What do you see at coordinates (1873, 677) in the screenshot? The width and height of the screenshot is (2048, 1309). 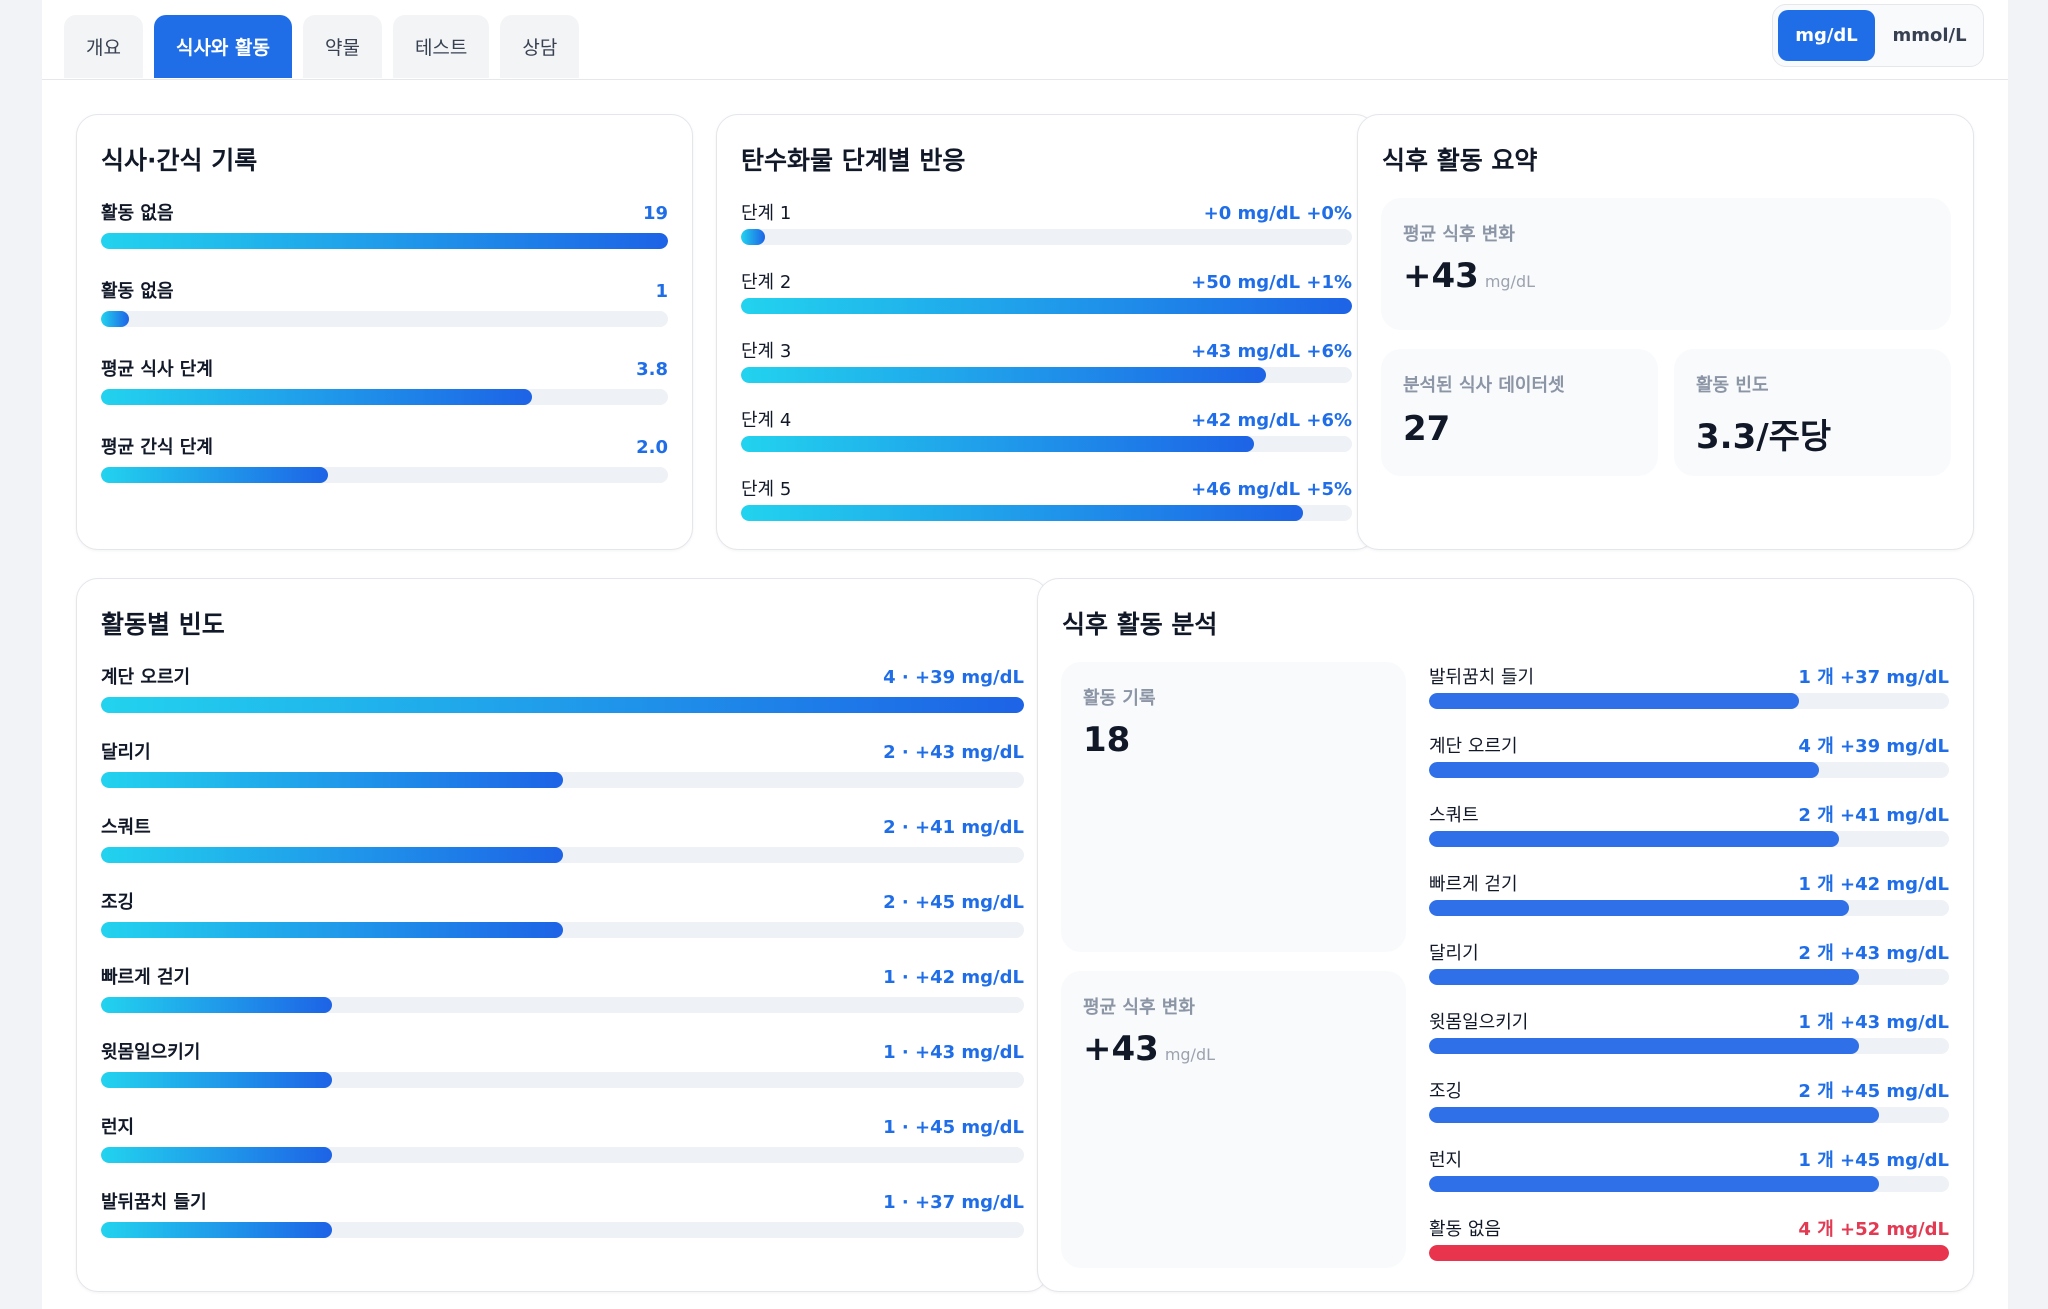 I see `row-value: 1 개 +37 mg/dL` at bounding box center [1873, 677].